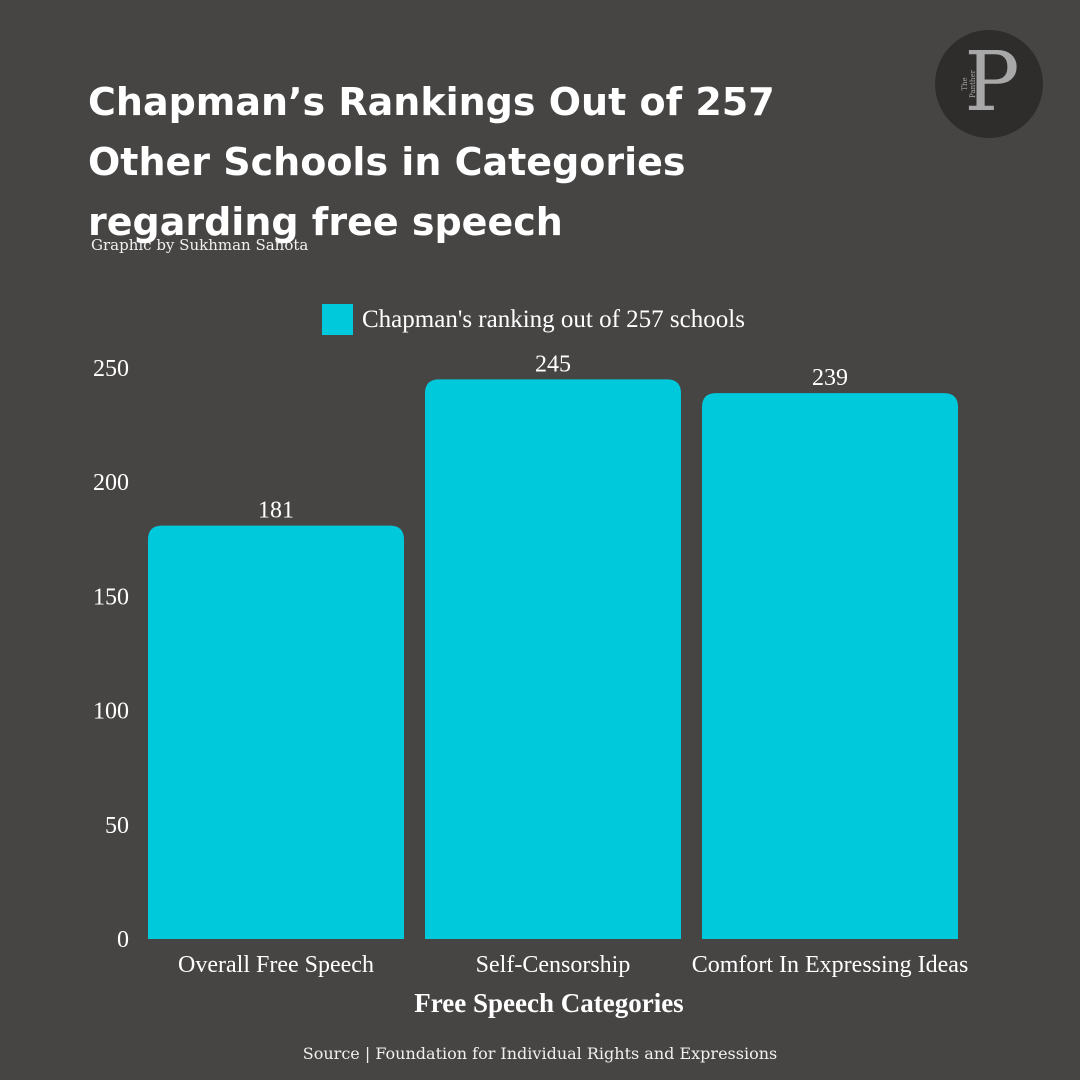 Image resolution: width=1080 pixels, height=1080 pixels. I want to click on bar-value-label: 239, so click(830, 378).